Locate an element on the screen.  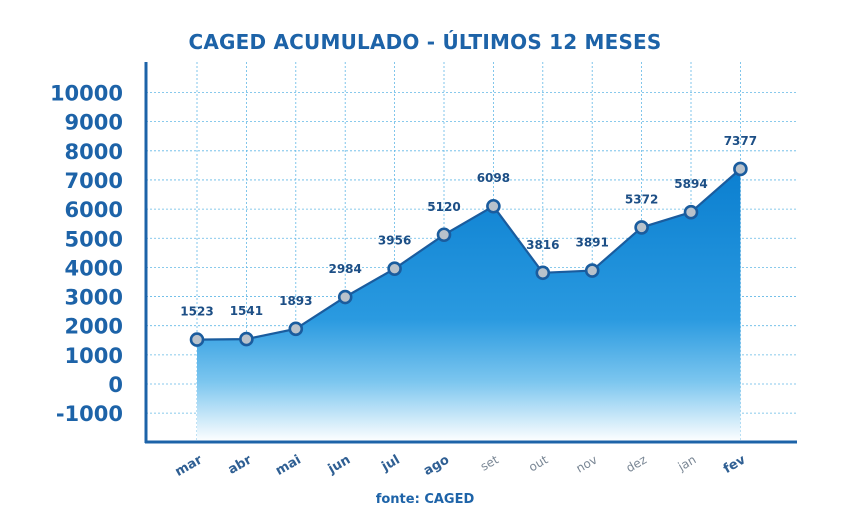
y-tick-label: 1000 is located at coordinates (94, 356).